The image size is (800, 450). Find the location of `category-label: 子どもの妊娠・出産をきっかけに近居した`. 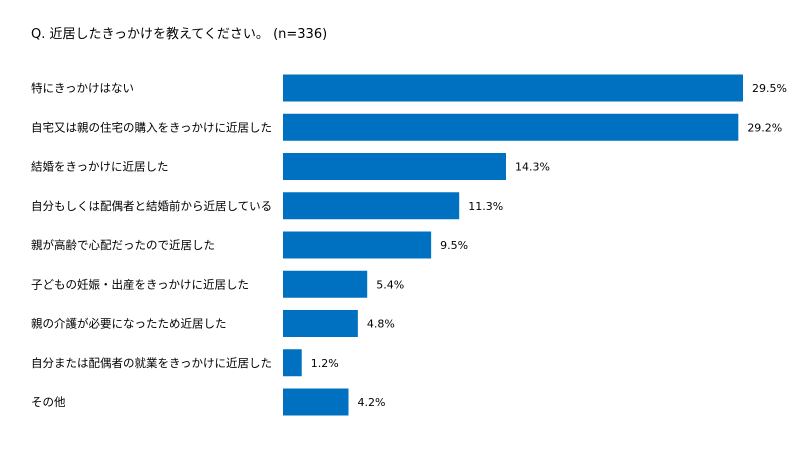

category-label: 子どもの妊娠・出産をきっかけに近居した is located at coordinates (140, 284).